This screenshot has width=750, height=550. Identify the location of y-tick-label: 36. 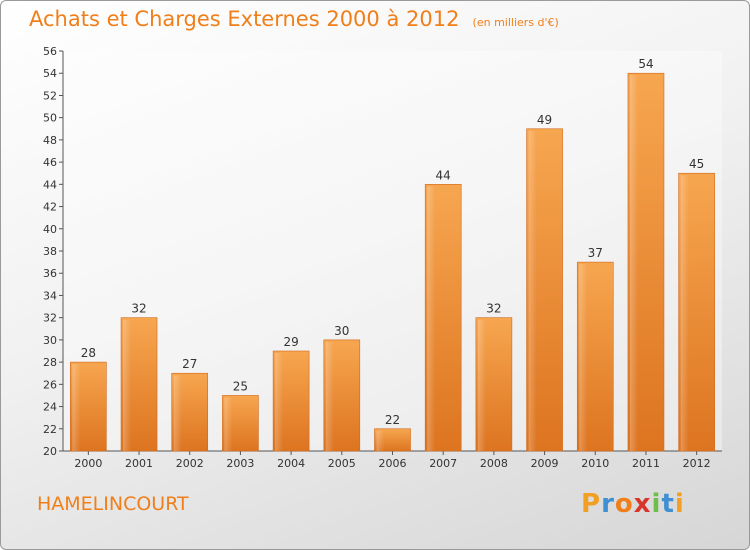
(50, 273).